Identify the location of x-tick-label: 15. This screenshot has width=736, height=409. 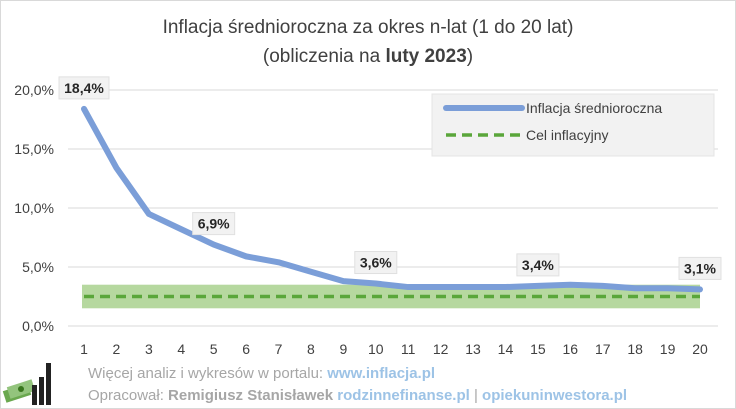
(538, 349).